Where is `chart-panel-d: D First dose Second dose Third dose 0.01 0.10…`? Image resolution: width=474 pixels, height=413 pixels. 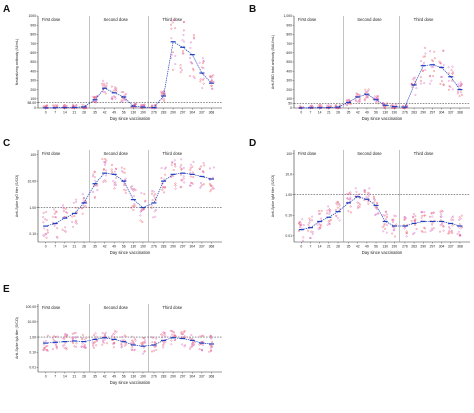
chart-panel-d: D First dose Second dose Third dose 0.01 0.10… is located at coordinates (359, 196).